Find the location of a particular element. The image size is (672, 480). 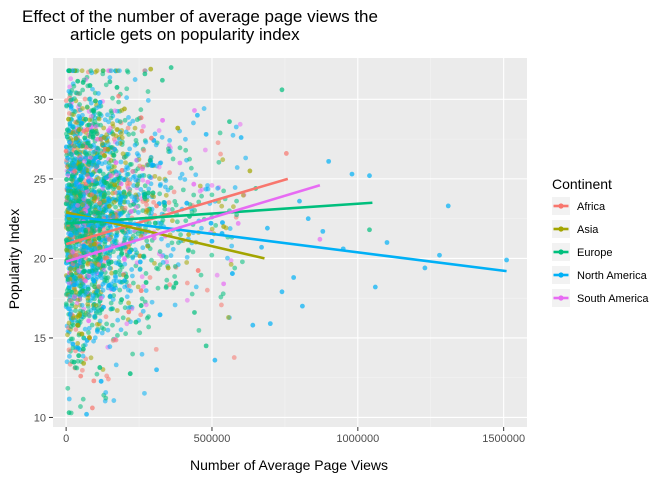

y-tick-label: 30 is located at coordinates (40, 100).